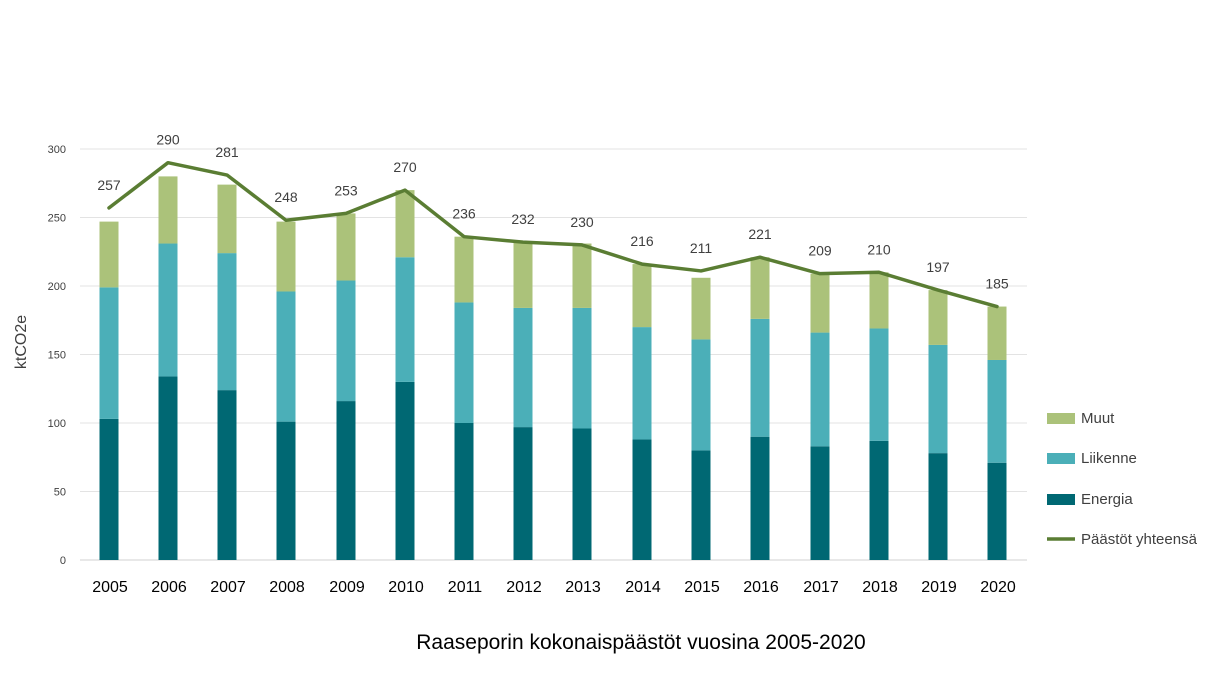  What do you see at coordinates (227, 152) in the screenshot?
I see `data-label: 281` at bounding box center [227, 152].